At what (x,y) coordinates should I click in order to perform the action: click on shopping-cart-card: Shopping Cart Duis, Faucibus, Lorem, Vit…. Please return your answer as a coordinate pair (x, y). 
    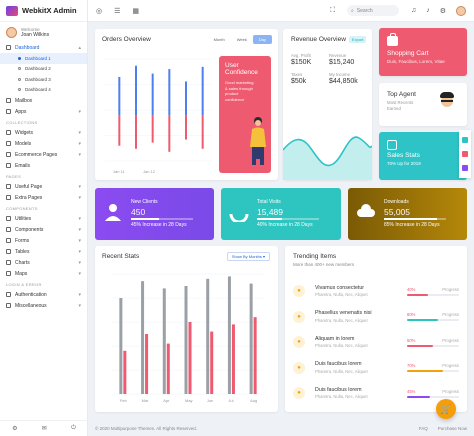
    Looking at the image, I should click on (423, 52).